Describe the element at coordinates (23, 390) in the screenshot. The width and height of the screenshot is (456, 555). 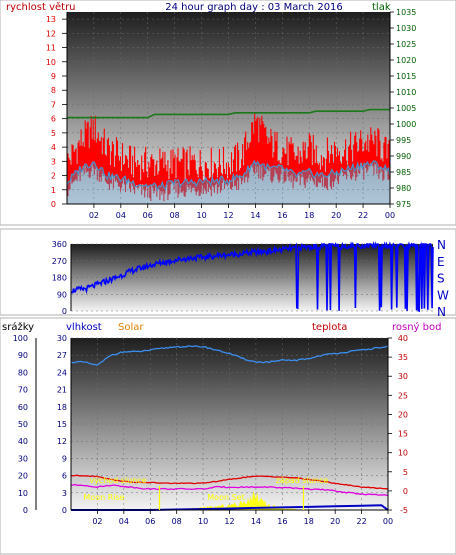
I see `rain-tick-label: 70` at that location.